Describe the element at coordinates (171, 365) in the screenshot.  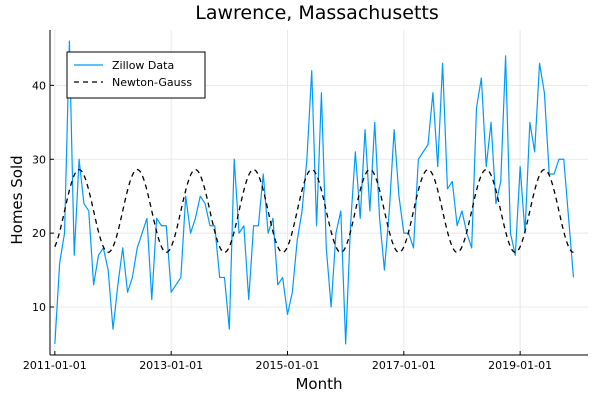
I see `x-tick-label: 2013-01-01` at that location.